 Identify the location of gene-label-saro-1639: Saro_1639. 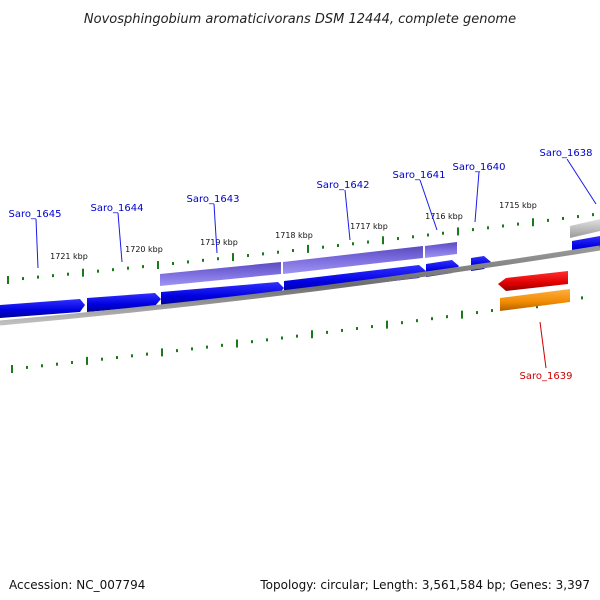
(546, 376).